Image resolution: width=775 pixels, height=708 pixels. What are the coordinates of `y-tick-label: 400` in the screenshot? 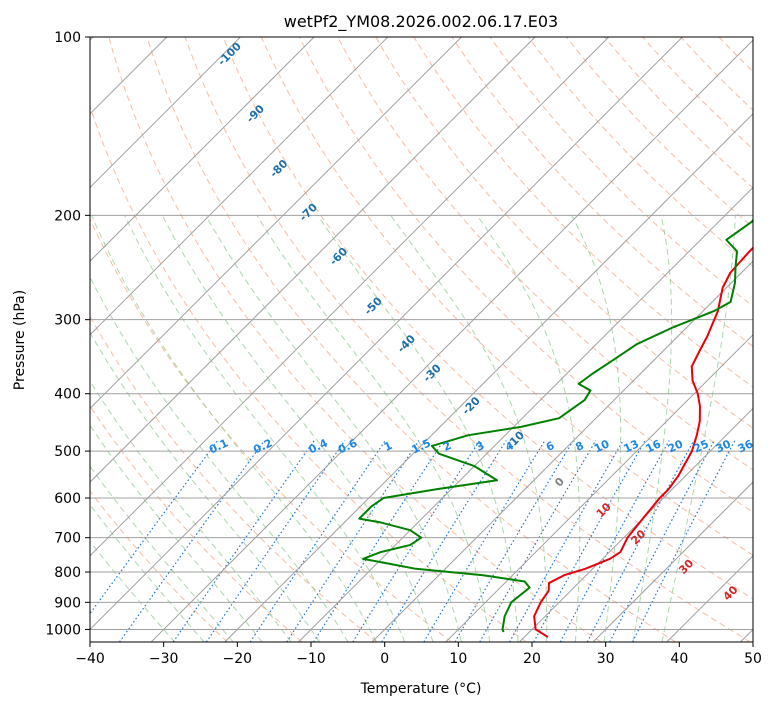 It's located at (67, 395).